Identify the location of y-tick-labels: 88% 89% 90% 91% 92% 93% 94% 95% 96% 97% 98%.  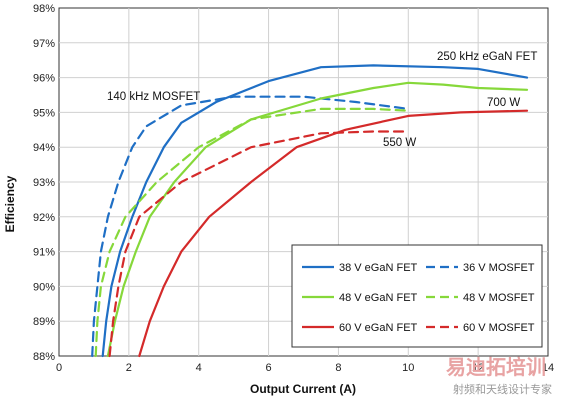
(44, 183).